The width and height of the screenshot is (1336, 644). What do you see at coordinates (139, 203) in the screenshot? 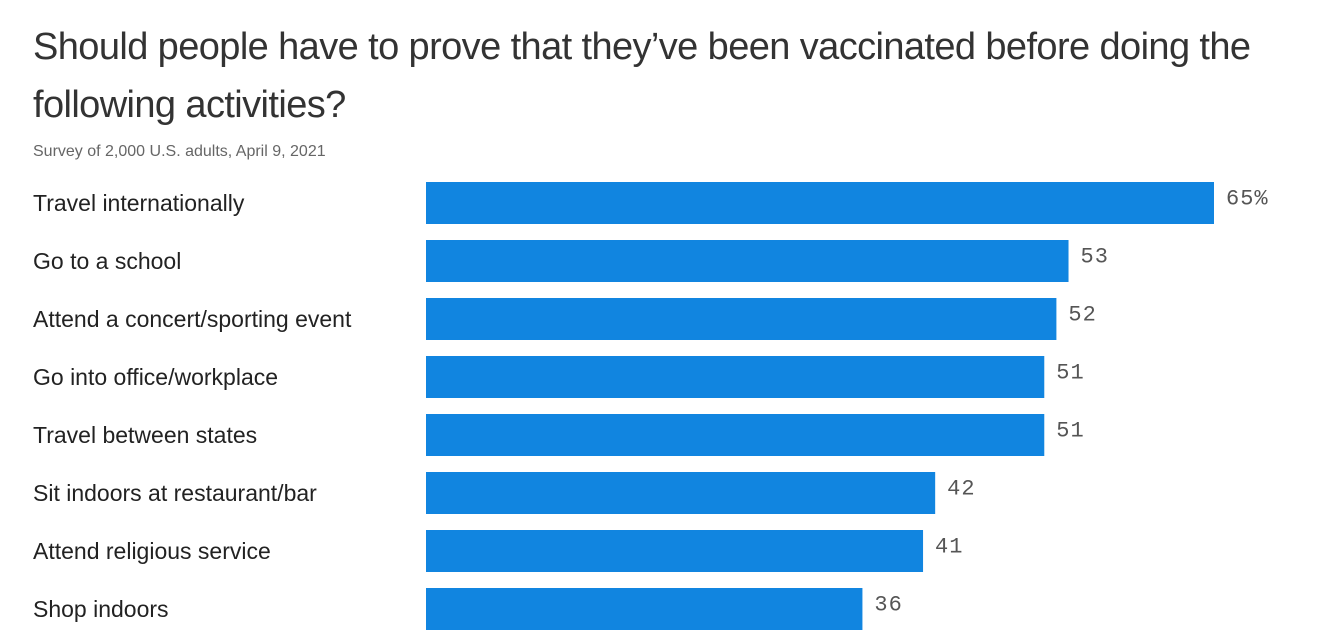
I see `category-label: Travel internationally` at bounding box center [139, 203].